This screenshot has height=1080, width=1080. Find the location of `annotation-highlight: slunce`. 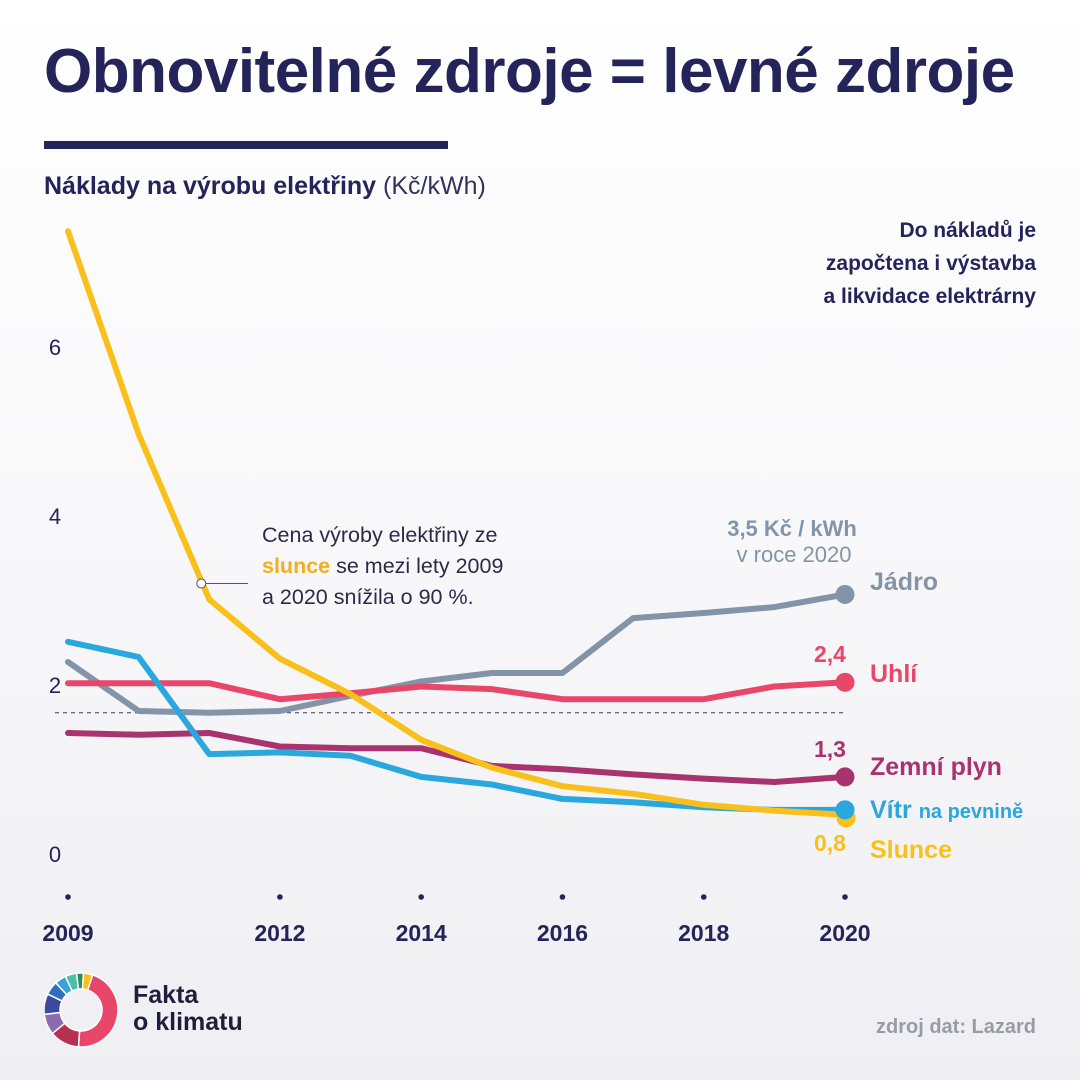

annotation-highlight: slunce is located at coordinates (296, 566).